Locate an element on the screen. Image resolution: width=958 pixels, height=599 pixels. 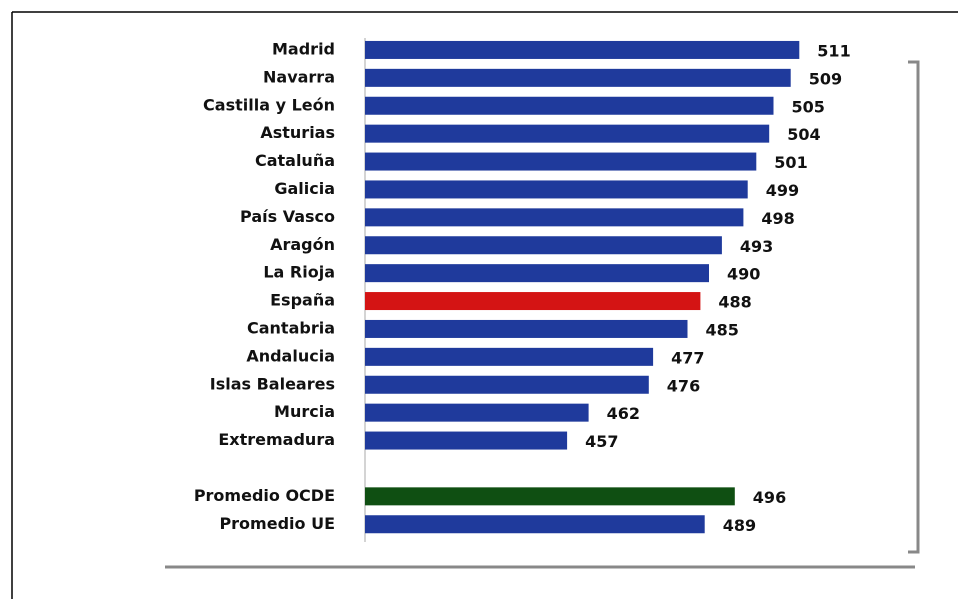
value-label: 496 is located at coordinates (769, 497).